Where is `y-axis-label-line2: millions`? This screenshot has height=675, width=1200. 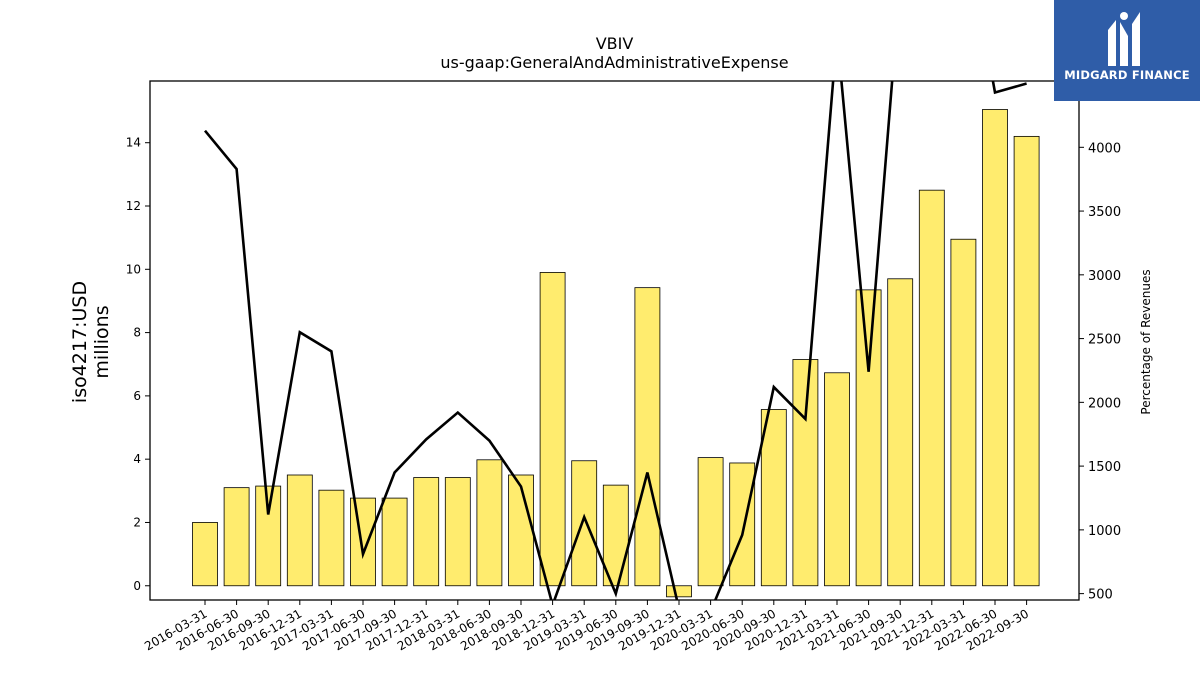
y-axis-label-line2: millions is located at coordinates (102, 341).